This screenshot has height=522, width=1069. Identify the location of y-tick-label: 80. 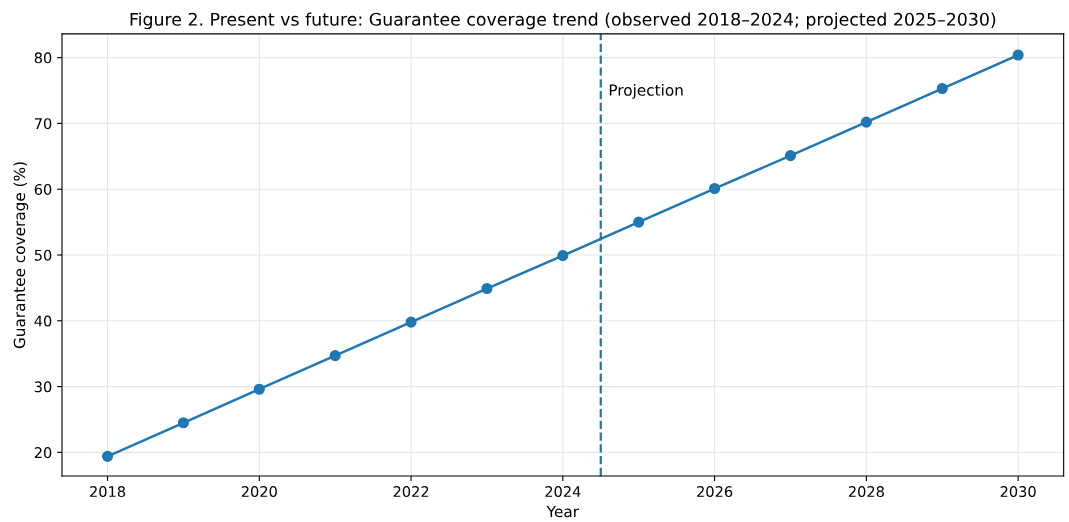
(43, 58).